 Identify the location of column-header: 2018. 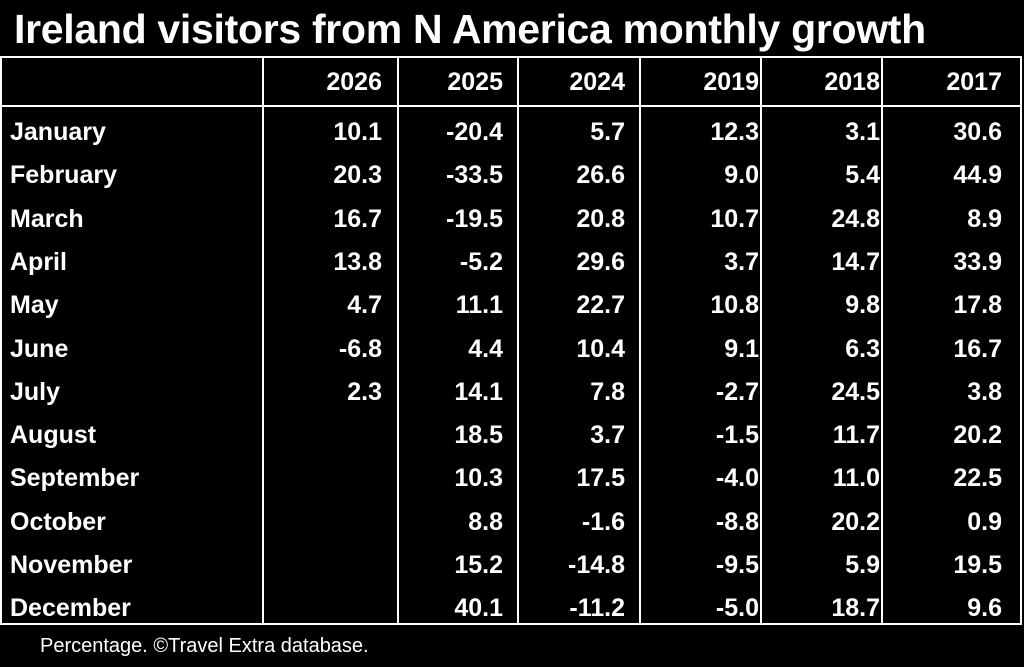
(852, 82).